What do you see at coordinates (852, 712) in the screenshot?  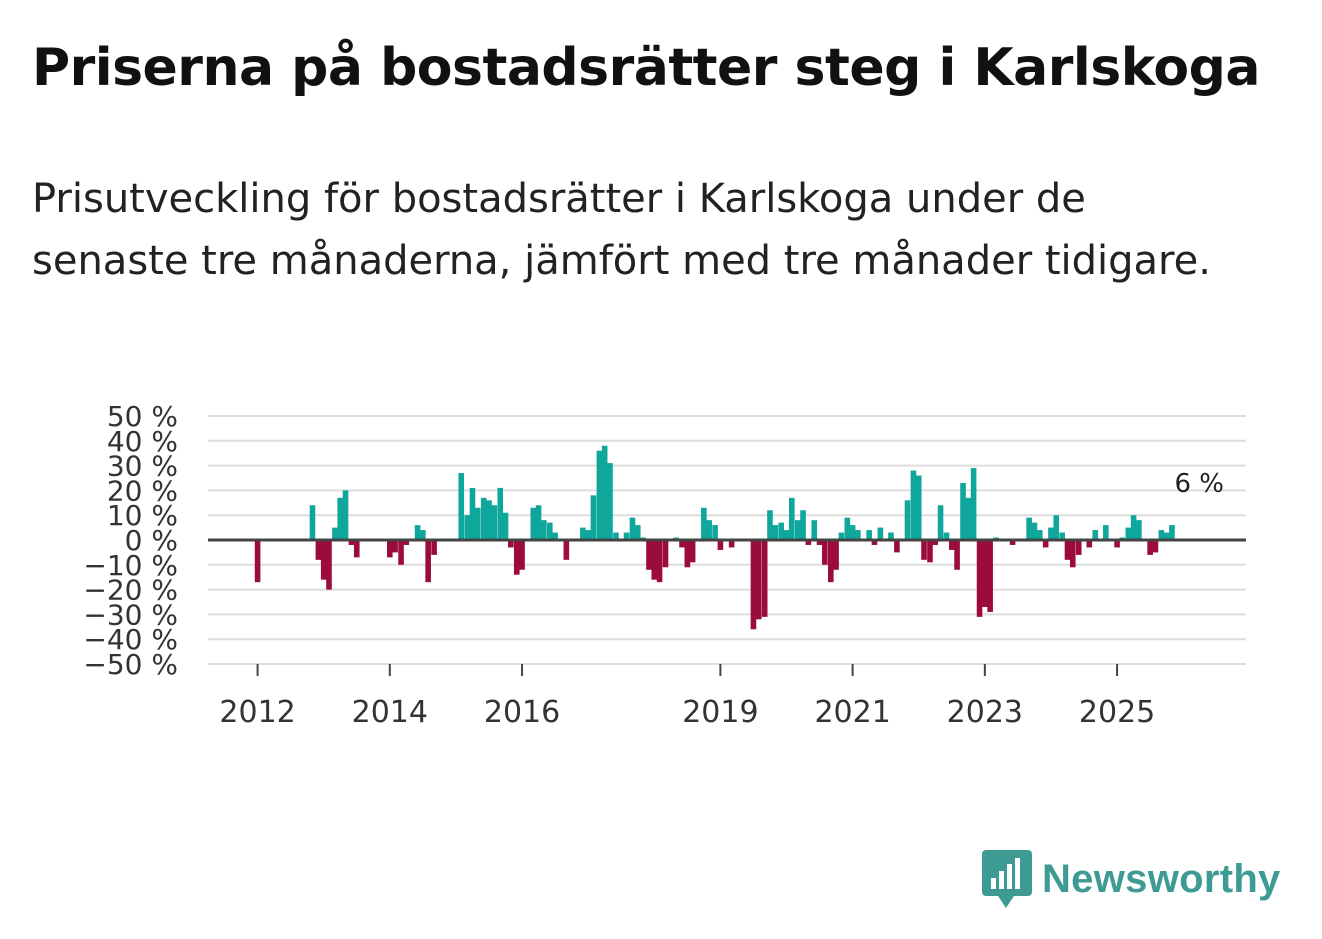 I see `x-tick-label: 2021` at bounding box center [852, 712].